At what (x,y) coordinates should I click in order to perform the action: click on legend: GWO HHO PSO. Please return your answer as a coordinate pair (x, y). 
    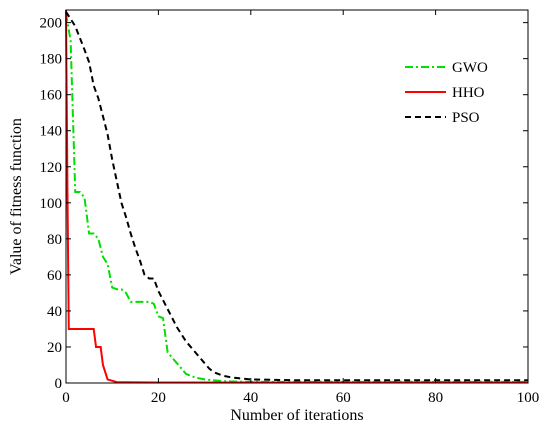
    Looking at the image, I should click on (446, 93).